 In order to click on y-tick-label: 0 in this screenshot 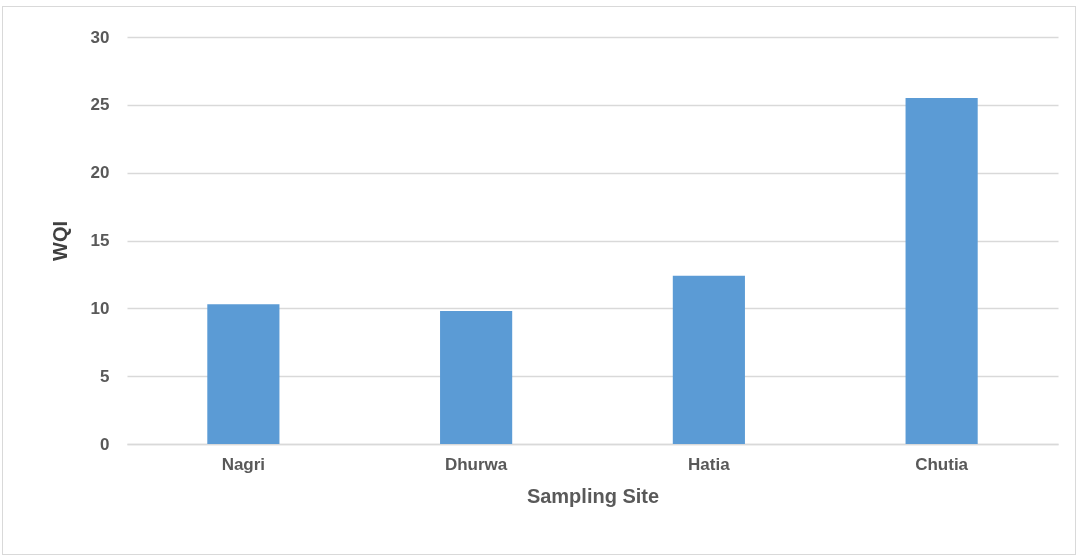, I will do `click(105, 444)`.